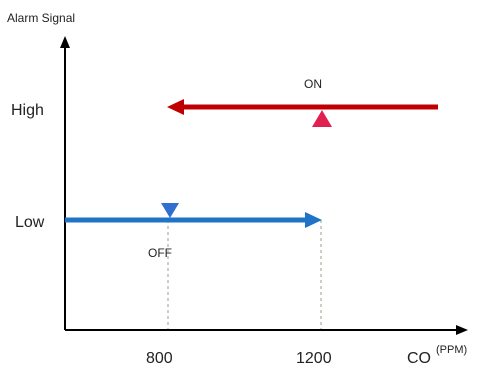  Describe the element at coordinates (175, 107) in the screenshot. I see `high-line-arrow` at that location.